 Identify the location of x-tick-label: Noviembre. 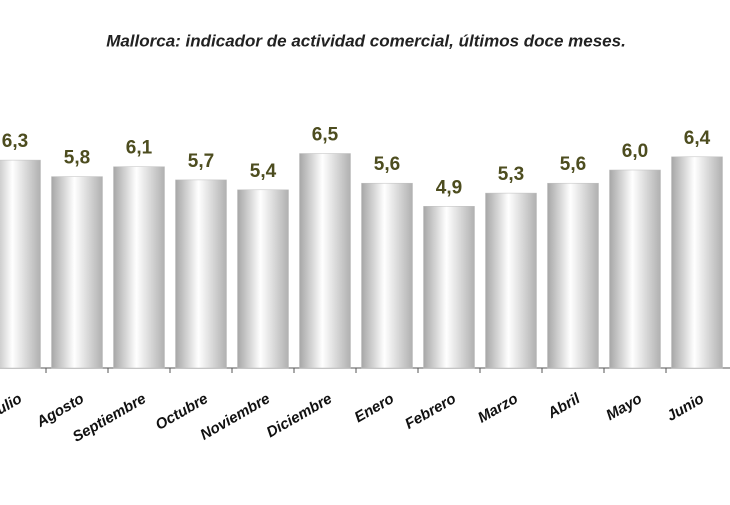
(235, 416).